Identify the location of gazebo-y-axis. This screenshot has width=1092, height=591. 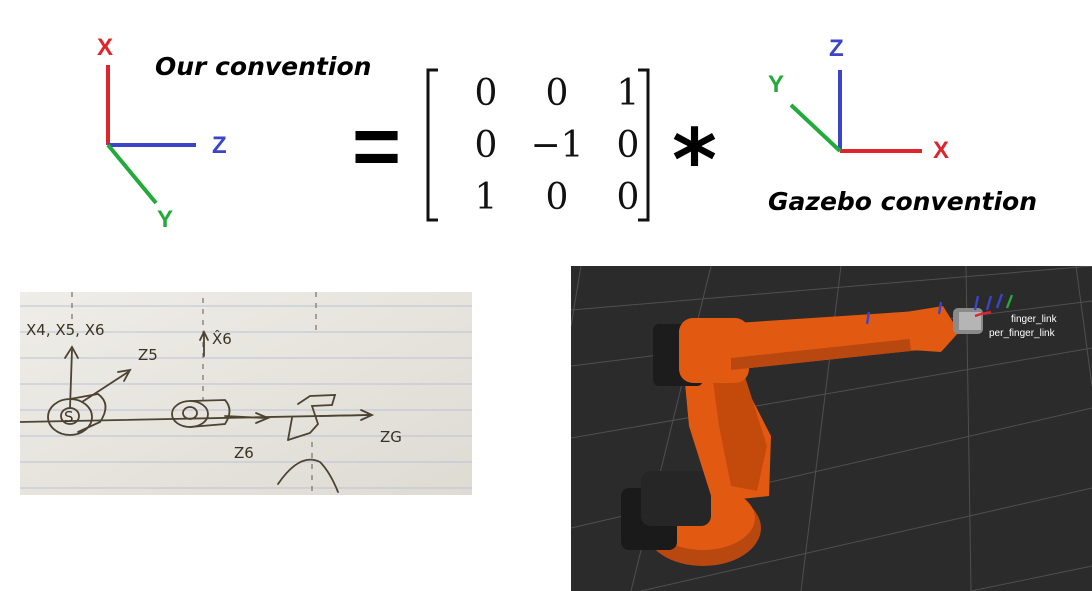
(815, 128).